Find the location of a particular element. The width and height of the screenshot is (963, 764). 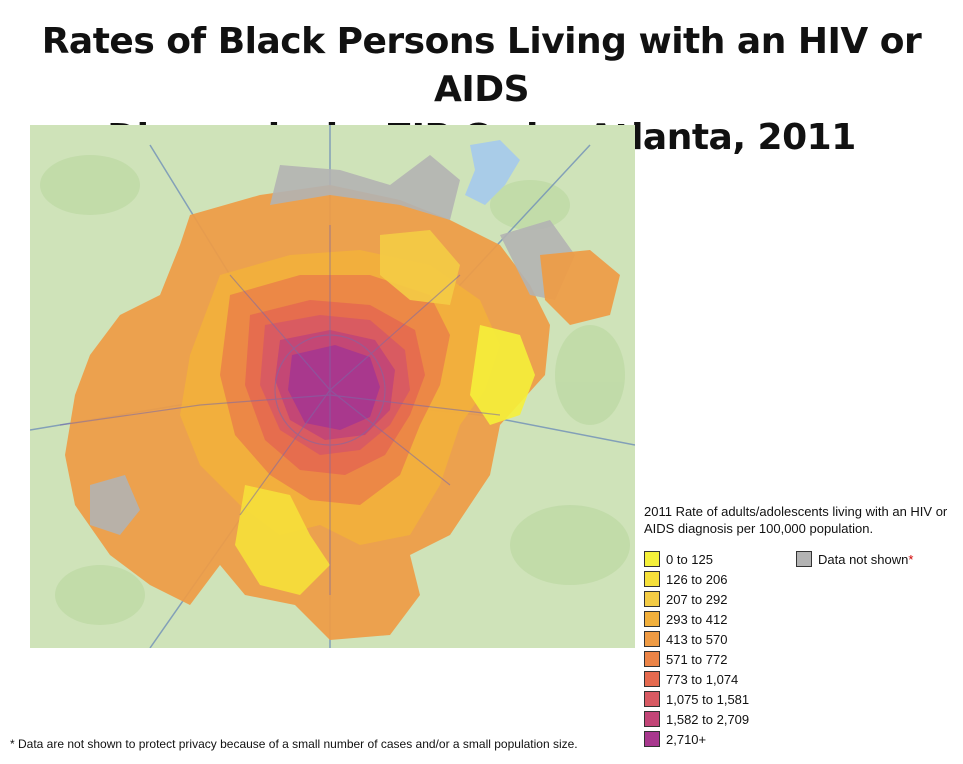

zone-0-125-east is located at coordinates (502, 375).